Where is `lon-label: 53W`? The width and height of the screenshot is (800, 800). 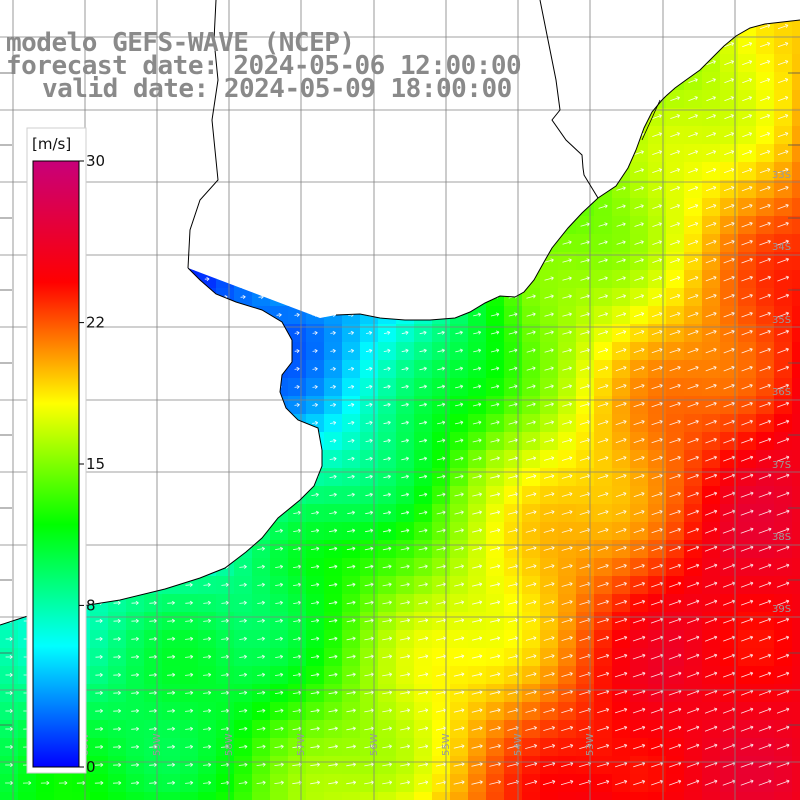
lon-label: 53W is located at coordinates (590, 744).